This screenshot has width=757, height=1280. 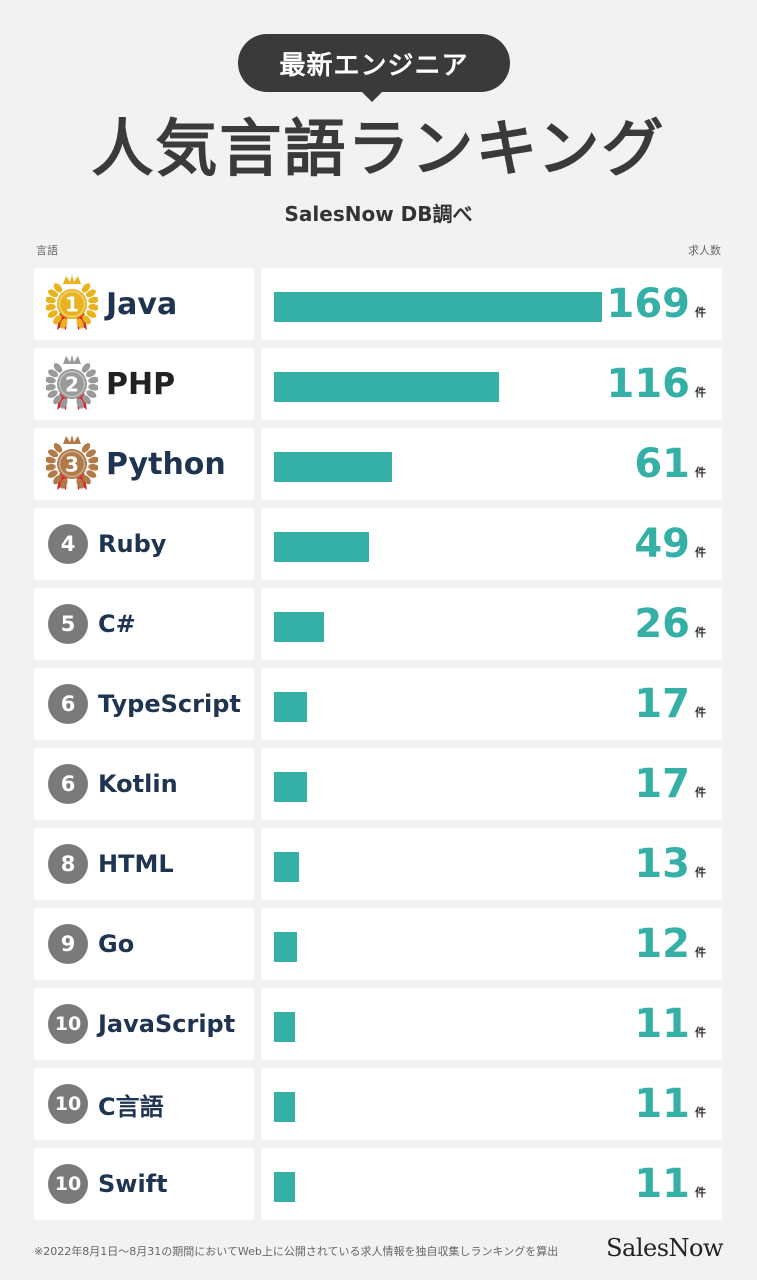 What do you see at coordinates (72, 465) in the screenshot?
I see `svg-text: 3` at bounding box center [72, 465].